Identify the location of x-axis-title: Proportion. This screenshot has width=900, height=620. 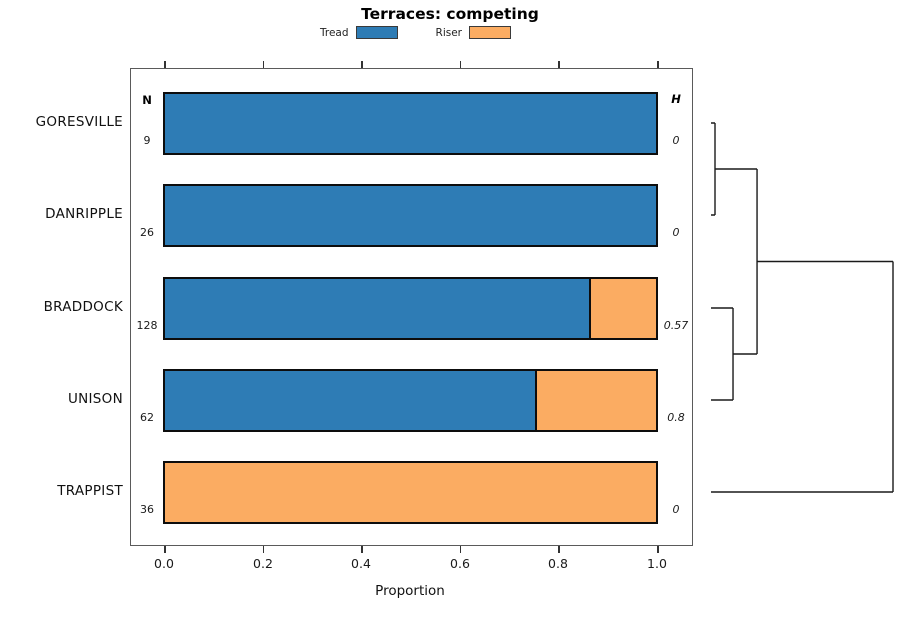
(410, 591).